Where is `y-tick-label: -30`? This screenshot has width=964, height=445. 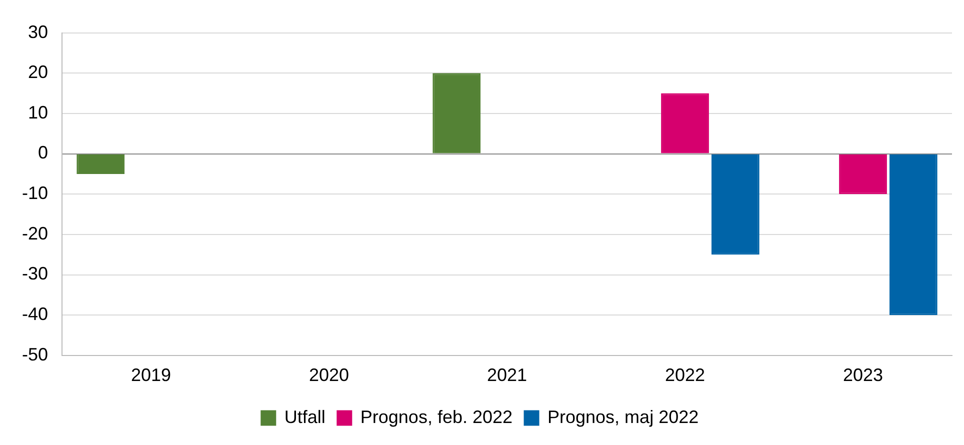
y-tick-label: -30 is located at coordinates (35, 274).